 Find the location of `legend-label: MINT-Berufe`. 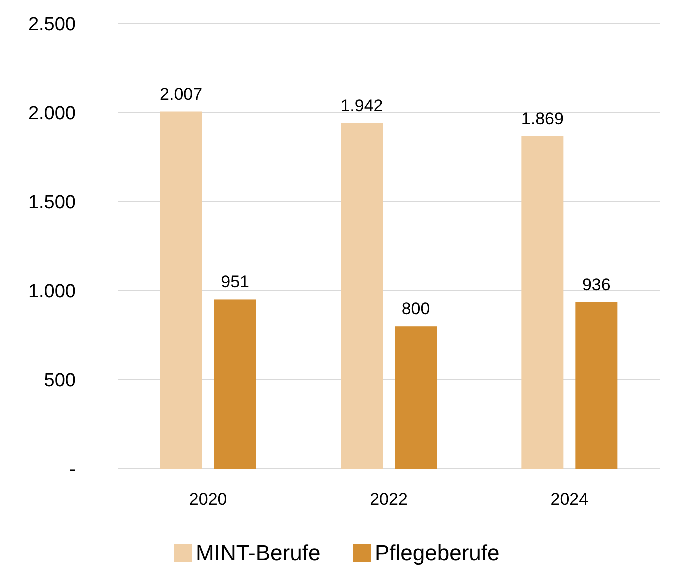

legend-label: MINT-Berufe is located at coordinates (258, 553).